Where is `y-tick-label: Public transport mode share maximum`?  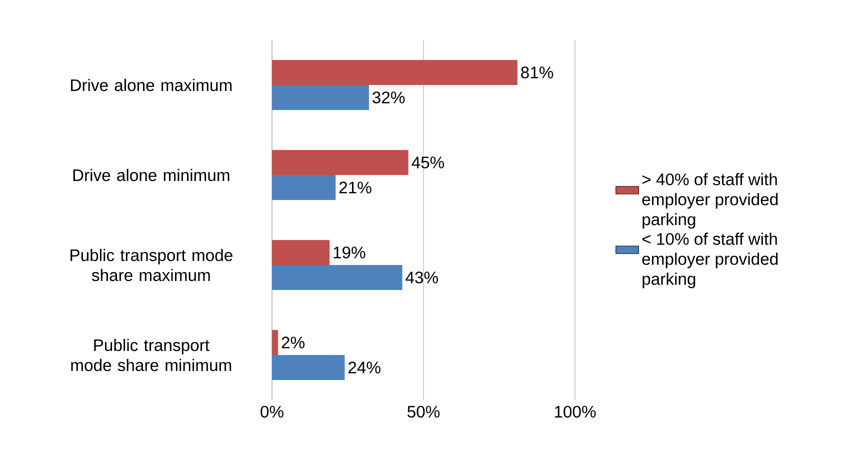 y-tick-label: Public transport mode share maximum is located at coordinates (151, 265).